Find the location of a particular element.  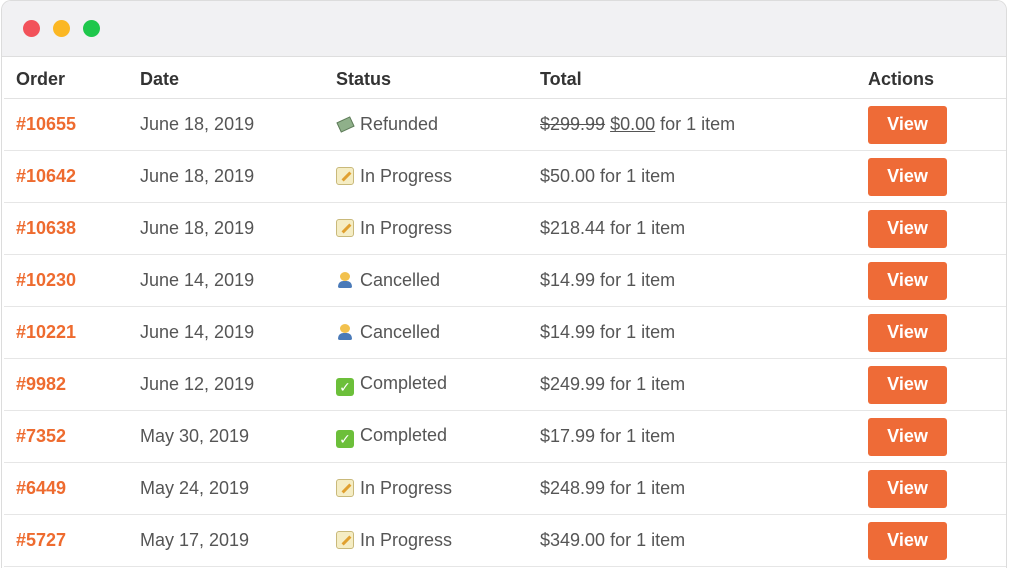

status-cell: Cancelled is located at coordinates (438, 280).